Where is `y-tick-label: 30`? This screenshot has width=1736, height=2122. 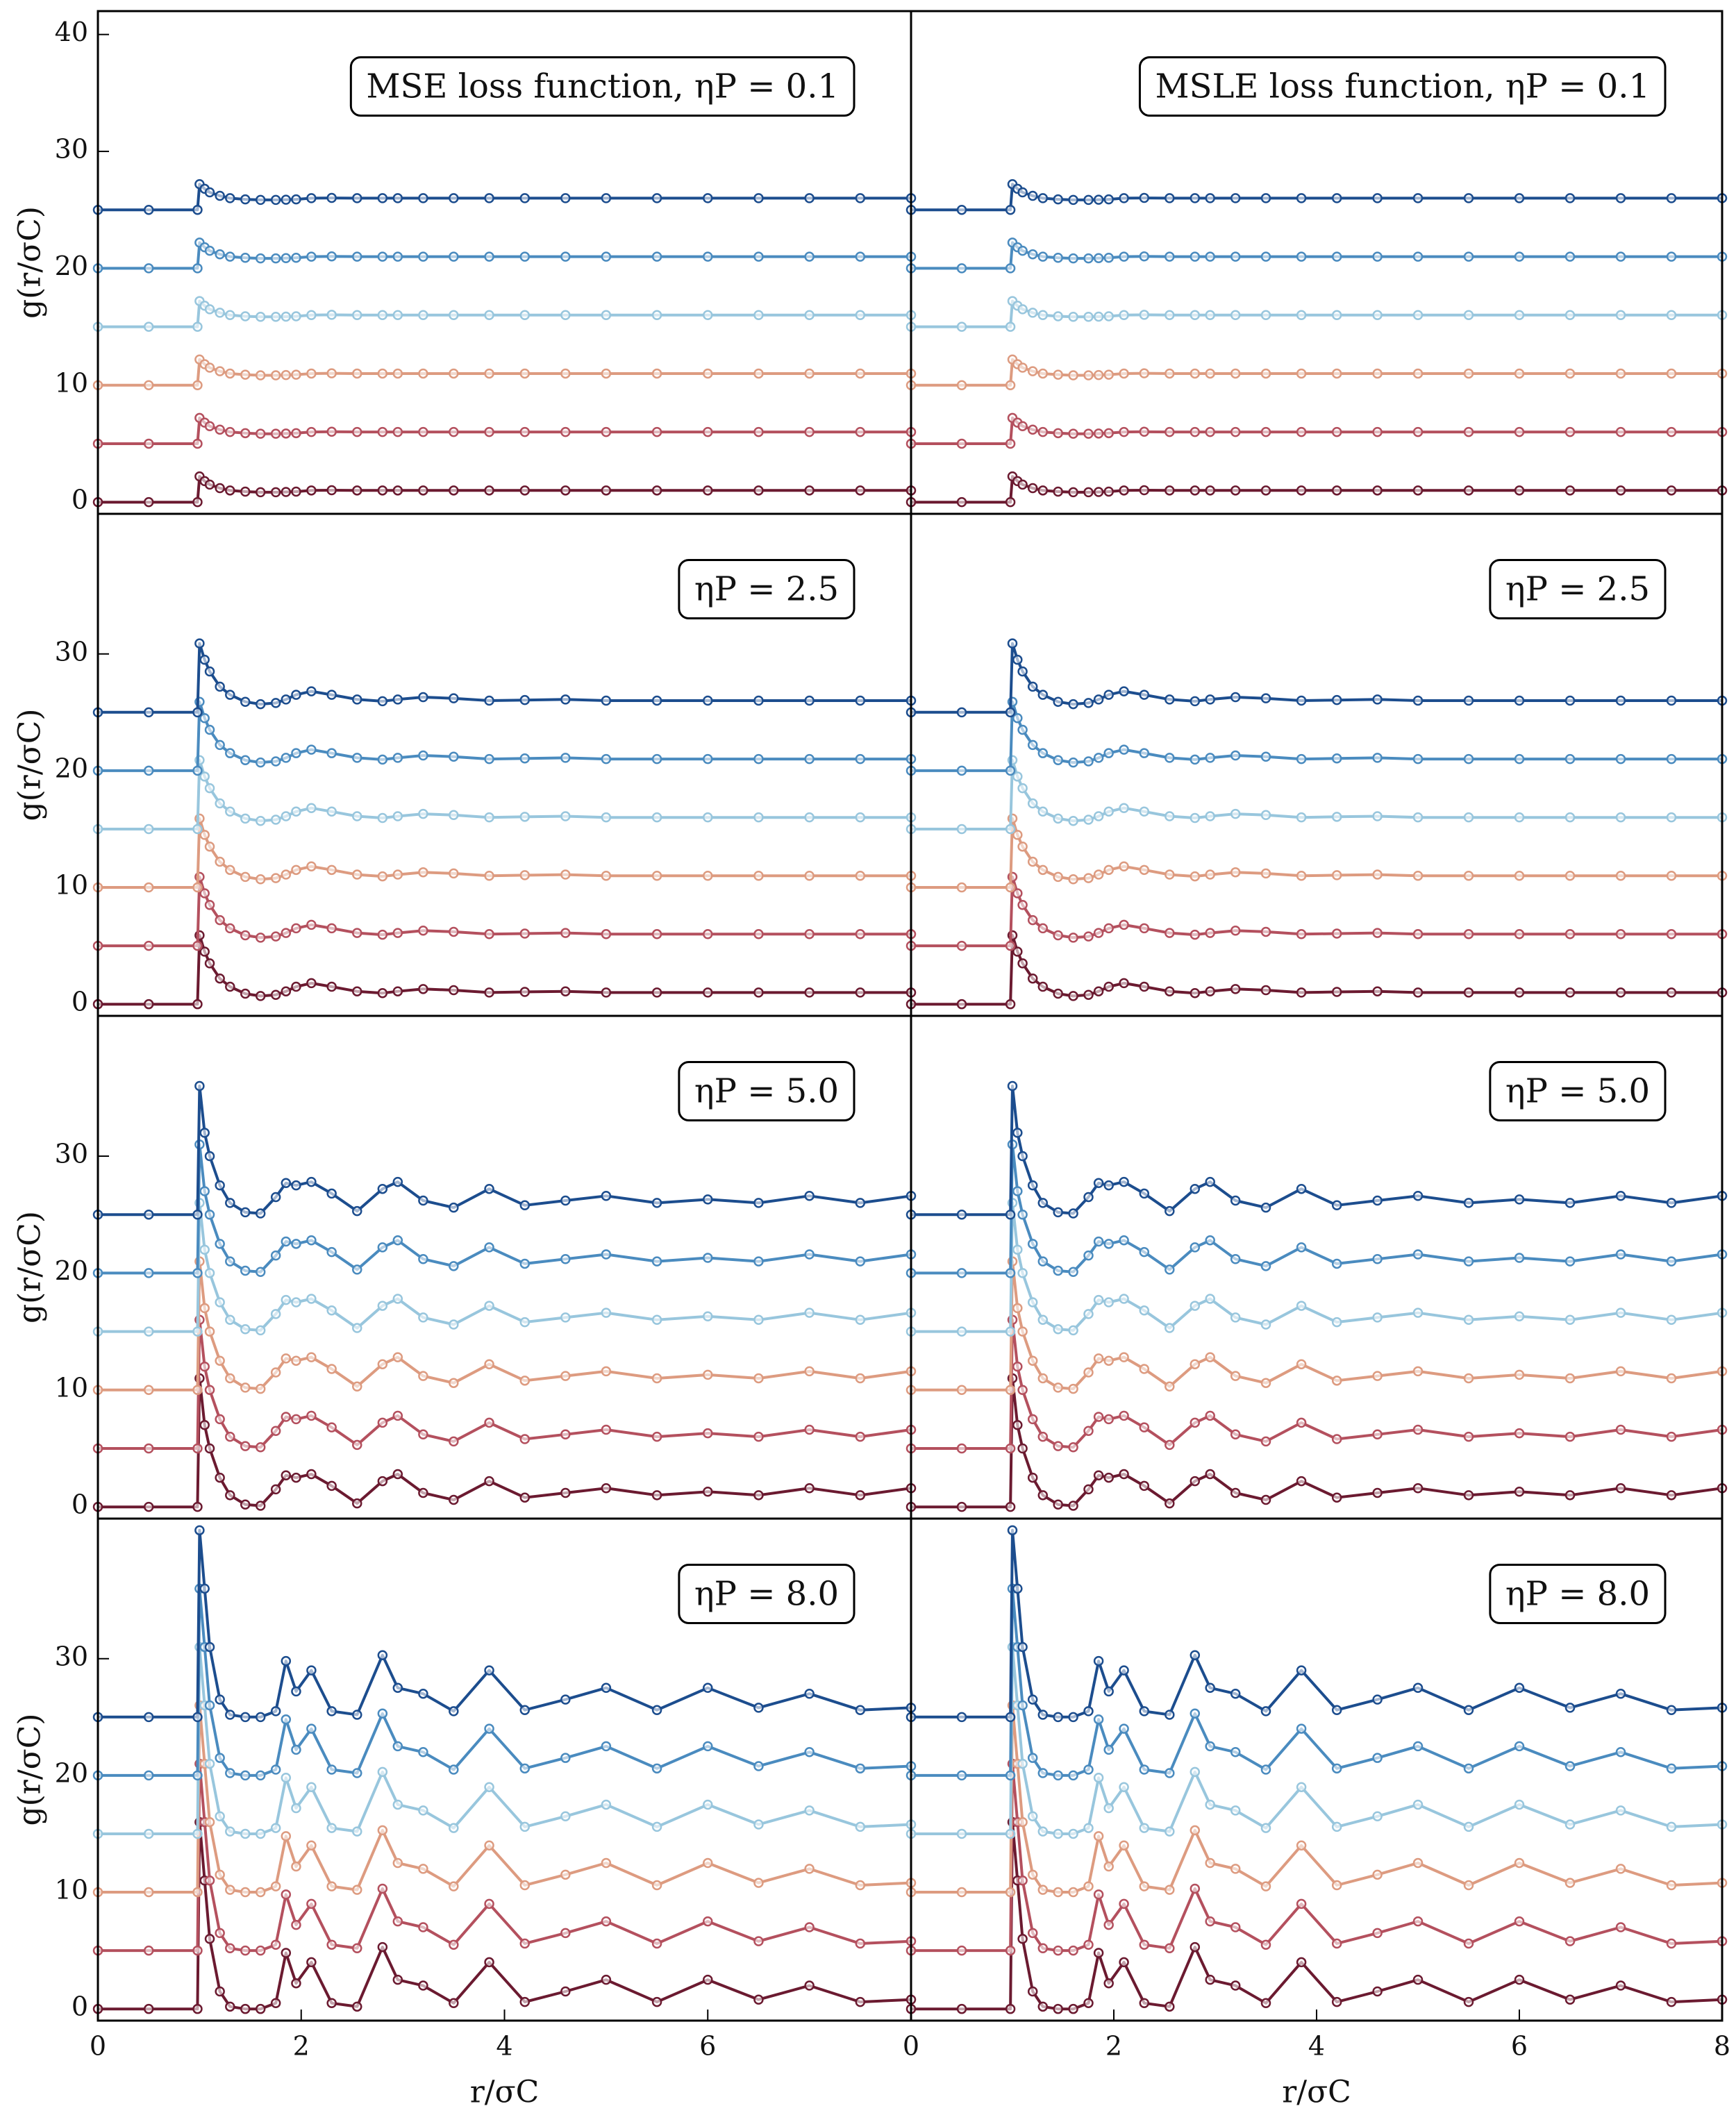
y-tick-label: 30 is located at coordinates (71, 1656).